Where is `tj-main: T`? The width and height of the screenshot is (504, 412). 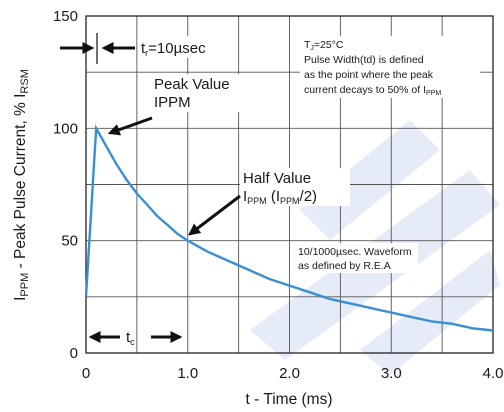
tj-main: T is located at coordinates (307, 45).